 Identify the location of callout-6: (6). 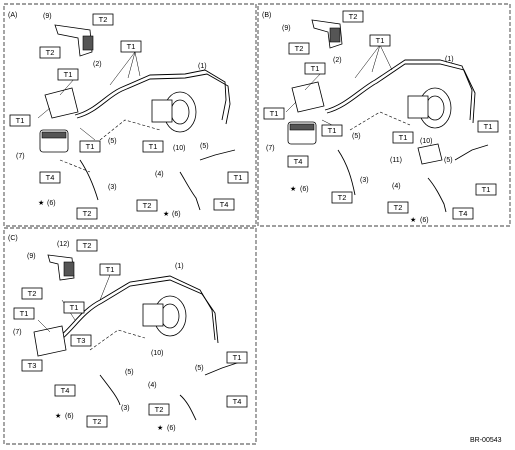
(424, 220).